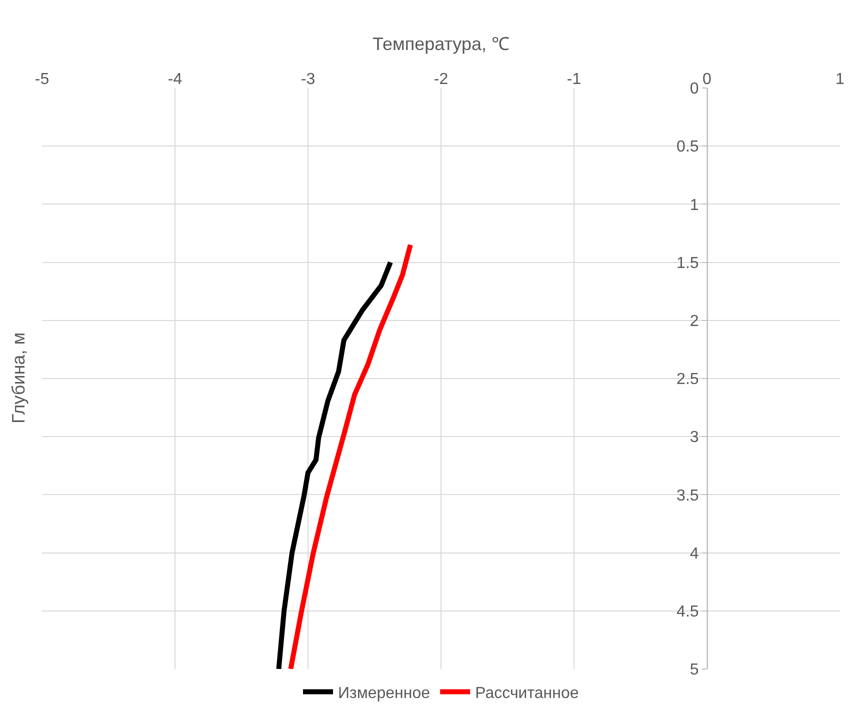 This screenshot has height=726, width=853. Describe the element at coordinates (694, 321) in the screenshot. I see `y-tick-label: 2` at that location.